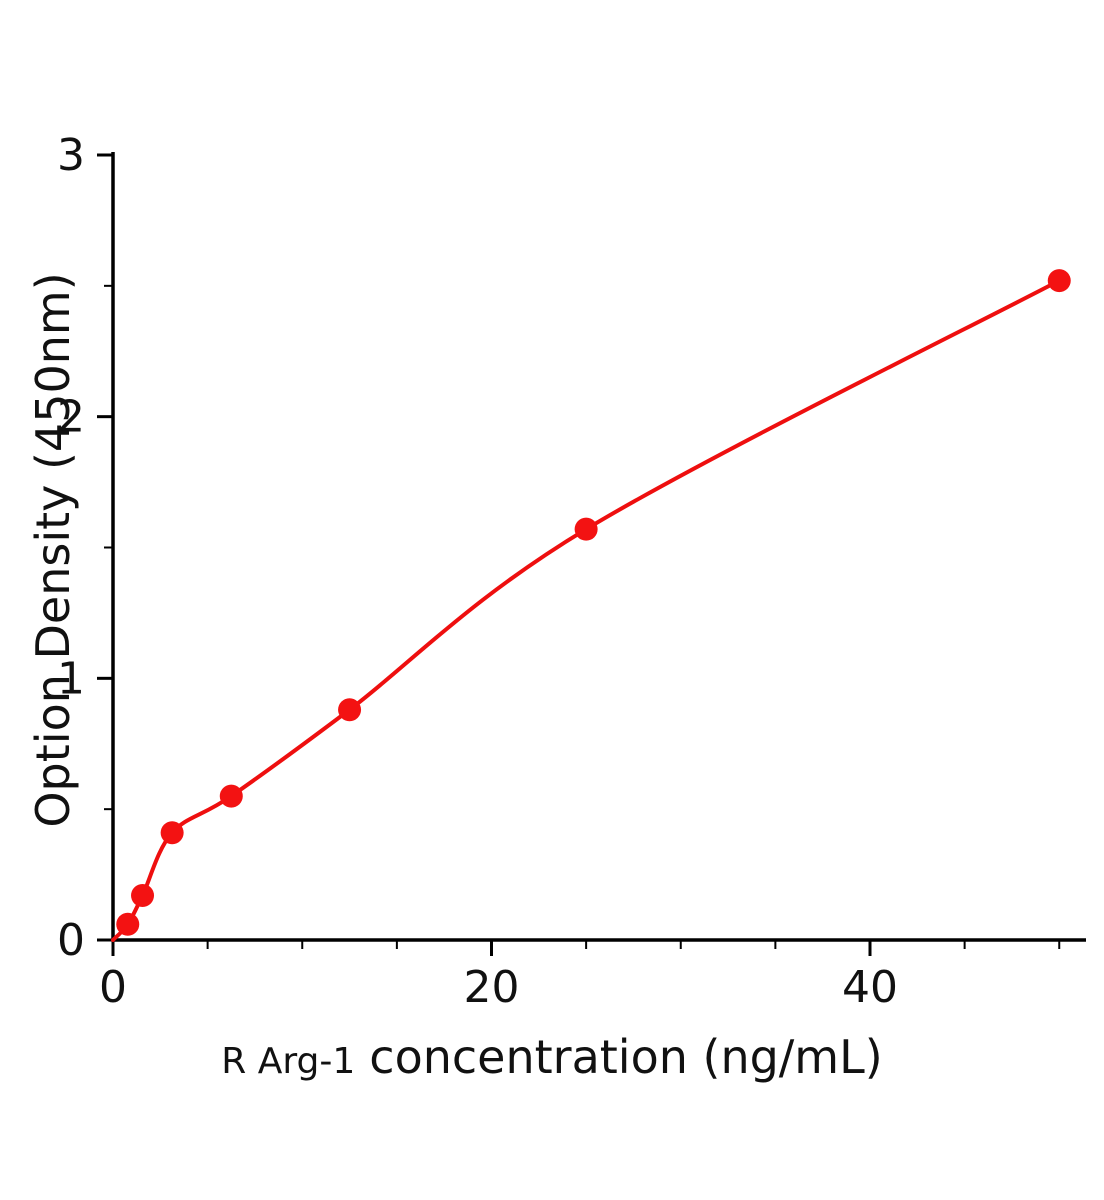 This screenshot has width=1104, height=1200. What do you see at coordinates (492, 987) in the screenshot?
I see `x-tick-label: 20` at bounding box center [492, 987].